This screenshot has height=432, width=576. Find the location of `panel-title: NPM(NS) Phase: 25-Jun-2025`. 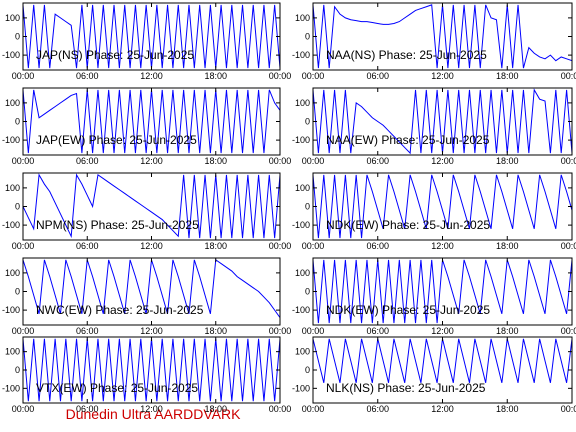

panel-title: NPM(NS) Phase: 25-Jun-2025 is located at coordinates (117, 225).